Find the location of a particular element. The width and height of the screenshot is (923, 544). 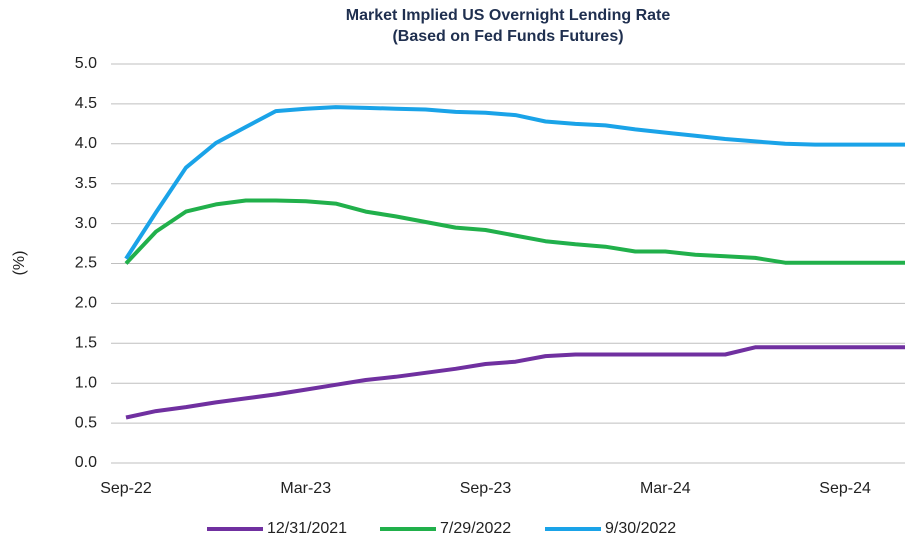

y-axis-label: (%) is located at coordinates (19, 263).